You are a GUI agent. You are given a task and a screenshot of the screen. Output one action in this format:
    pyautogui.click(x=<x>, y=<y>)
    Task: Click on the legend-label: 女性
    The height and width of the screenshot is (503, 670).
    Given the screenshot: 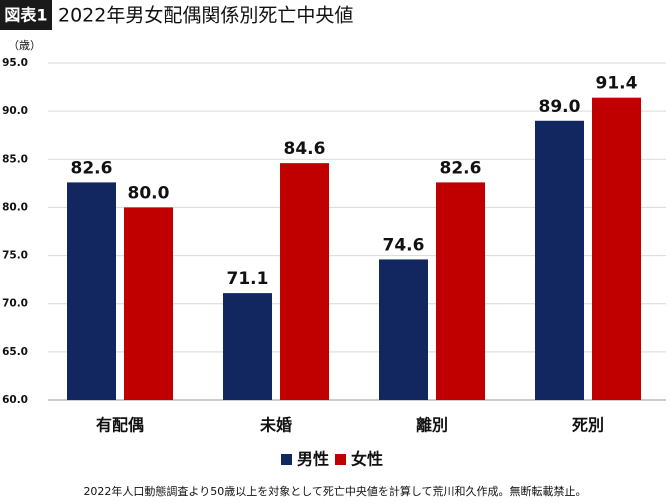 What is the action you would take?
    pyautogui.click(x=367, y=459)
    